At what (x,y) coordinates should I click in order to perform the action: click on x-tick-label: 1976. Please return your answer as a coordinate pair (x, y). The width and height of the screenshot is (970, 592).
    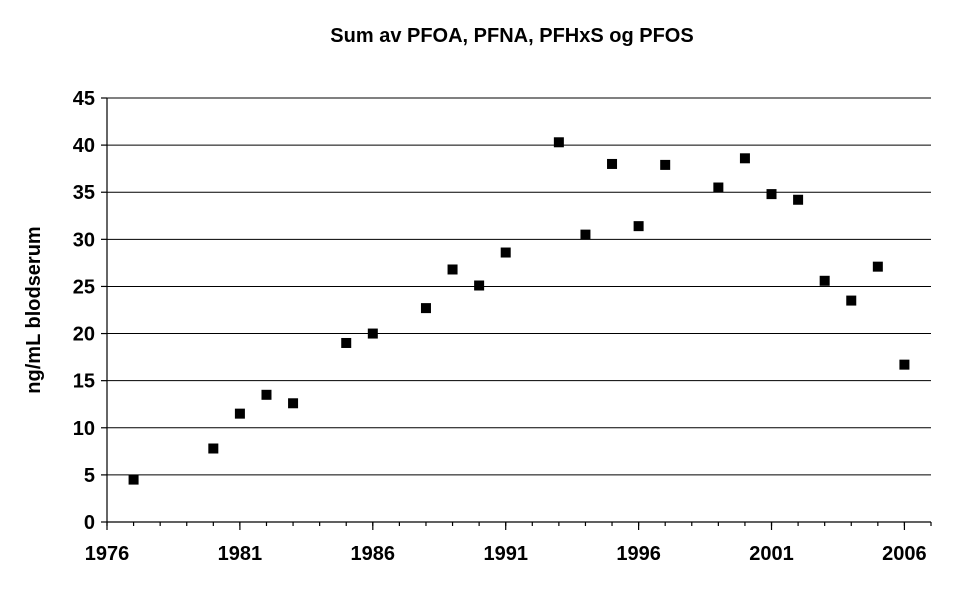
    Looking at the image, I should click on (107, 554).